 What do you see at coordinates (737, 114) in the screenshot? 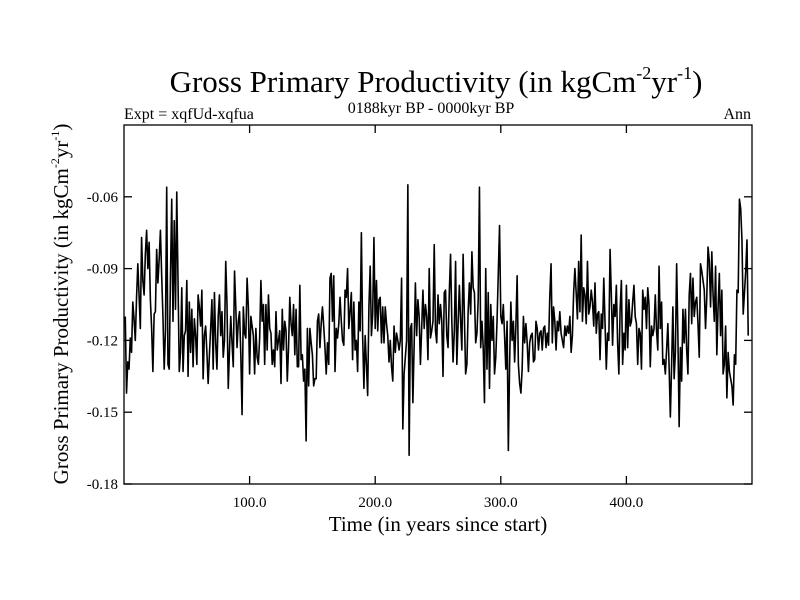
I see `season-label: Ann` at bounding box center [737, 114].